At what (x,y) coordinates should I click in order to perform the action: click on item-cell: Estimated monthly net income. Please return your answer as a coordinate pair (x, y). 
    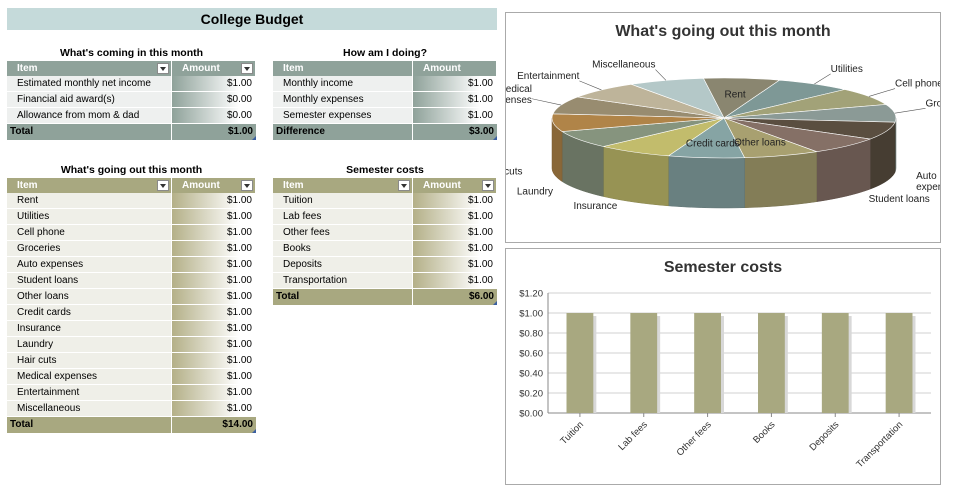
    Looking at the image, I should click on (89, 83).